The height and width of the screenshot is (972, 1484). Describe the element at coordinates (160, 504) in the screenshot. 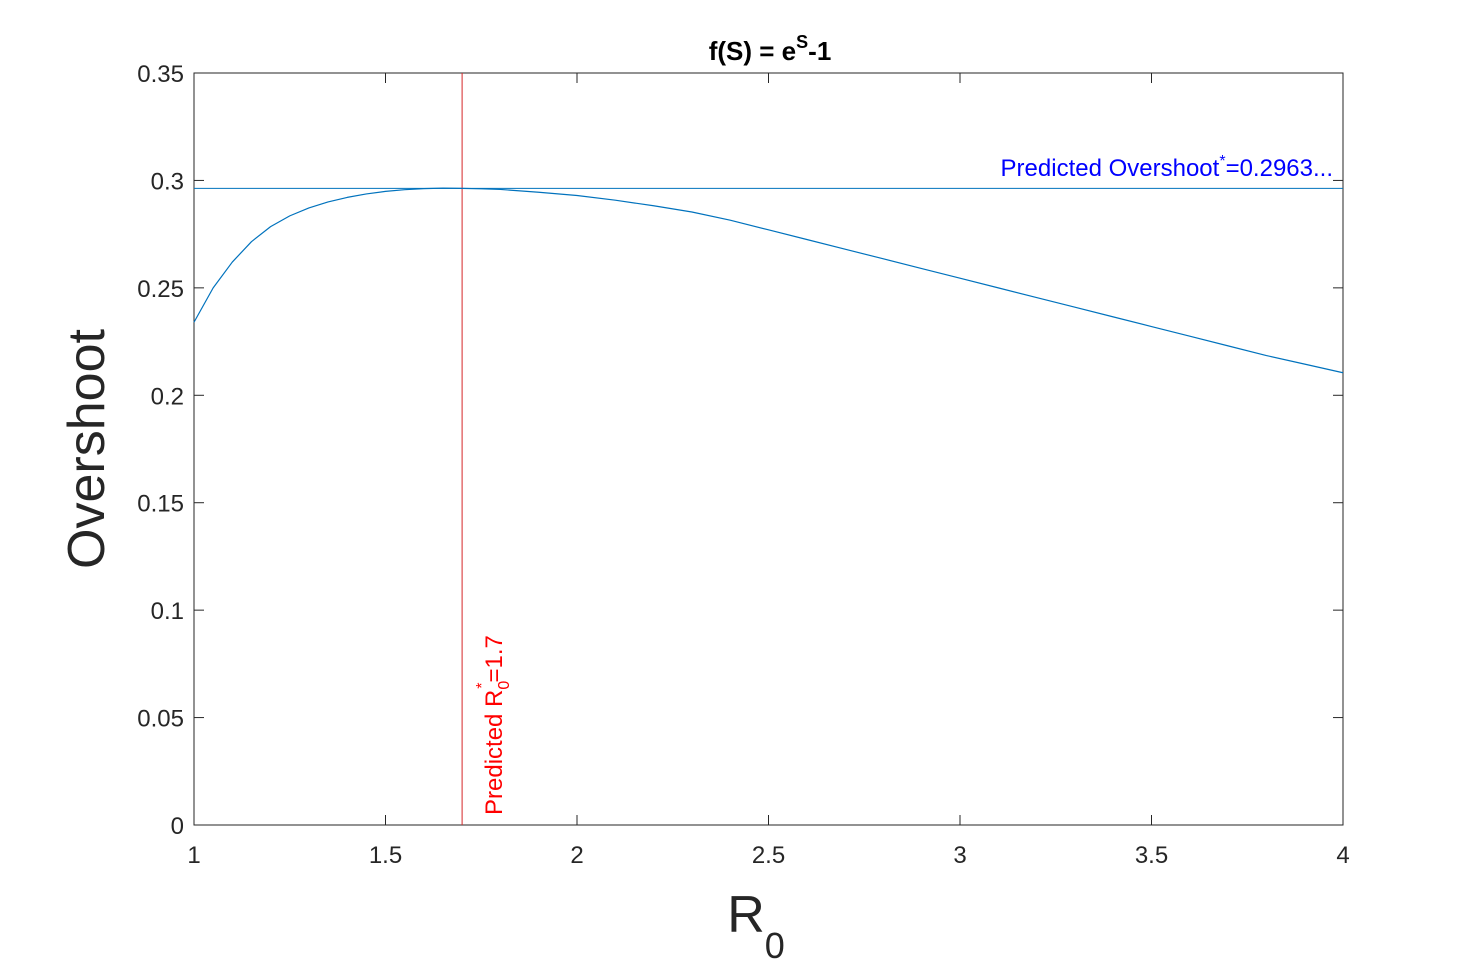

I see `y-tick-label: 0.15` at that location.